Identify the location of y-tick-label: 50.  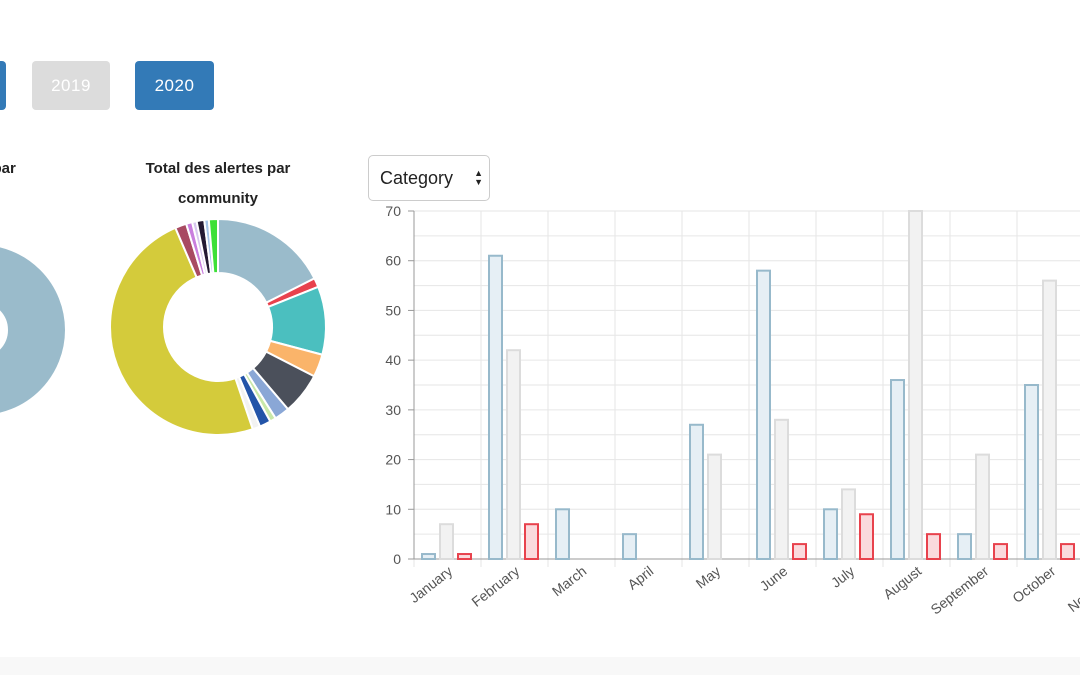
(393, 310).